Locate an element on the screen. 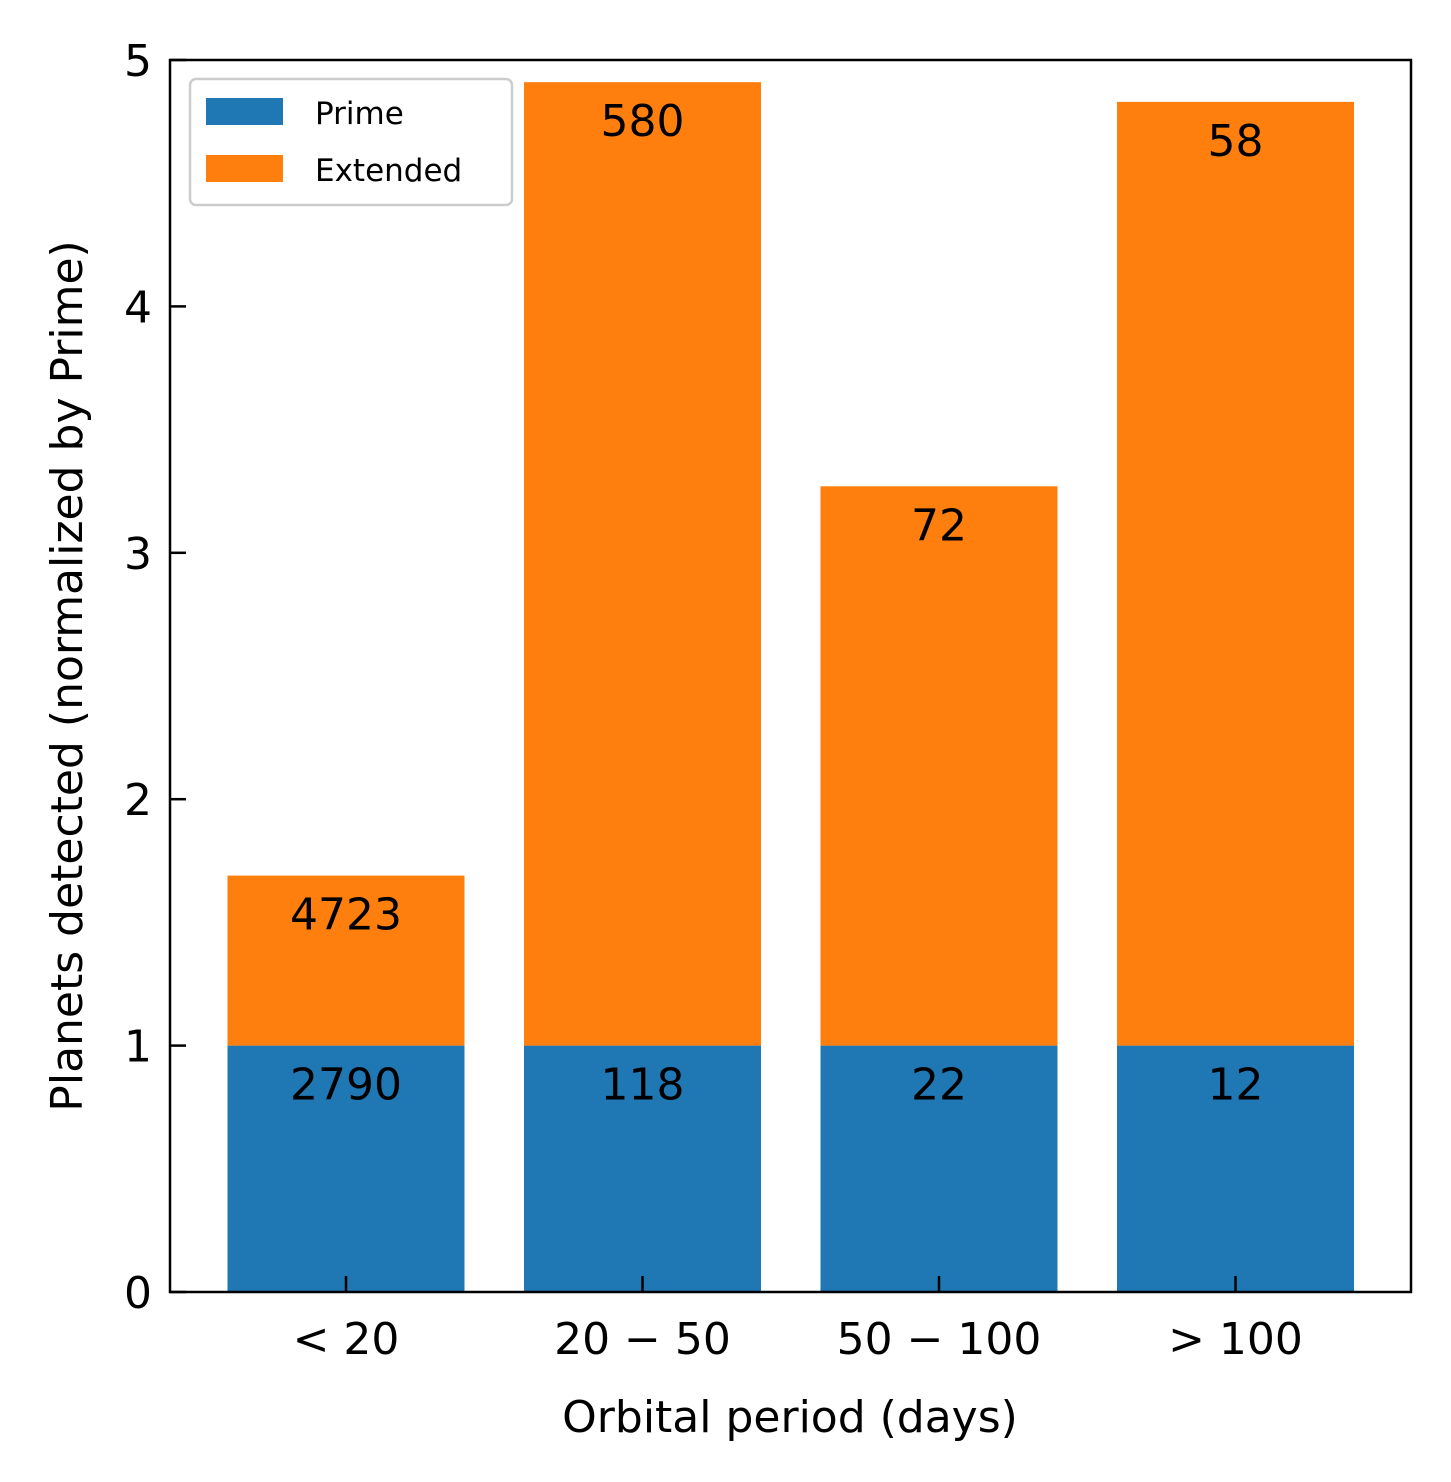 This screenshot has width=1451, height=1482. y-tick-label-4: 4 is located at coordinates (138, 307).